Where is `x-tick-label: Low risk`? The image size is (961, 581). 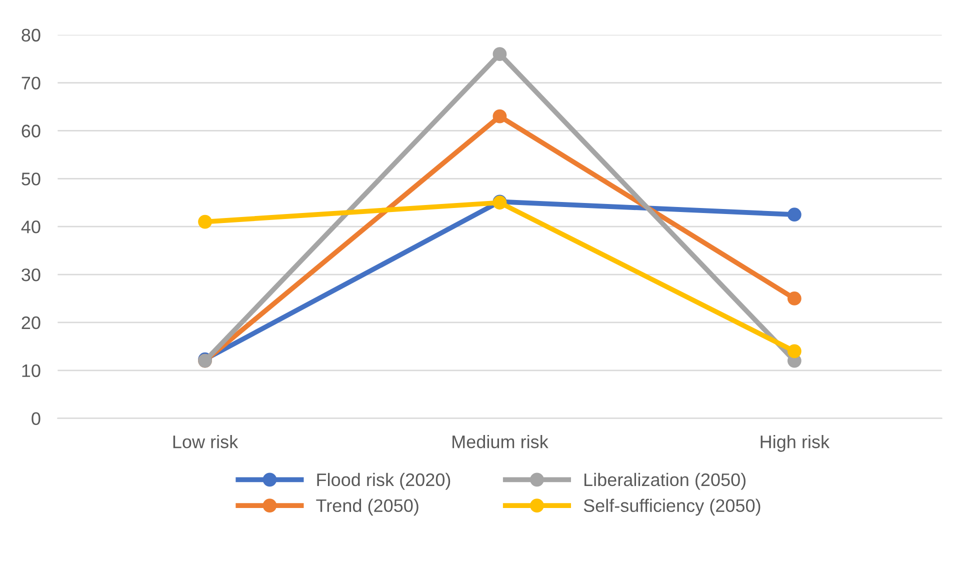
x-tick-label: Low risk is located at coordinates (205, 441).